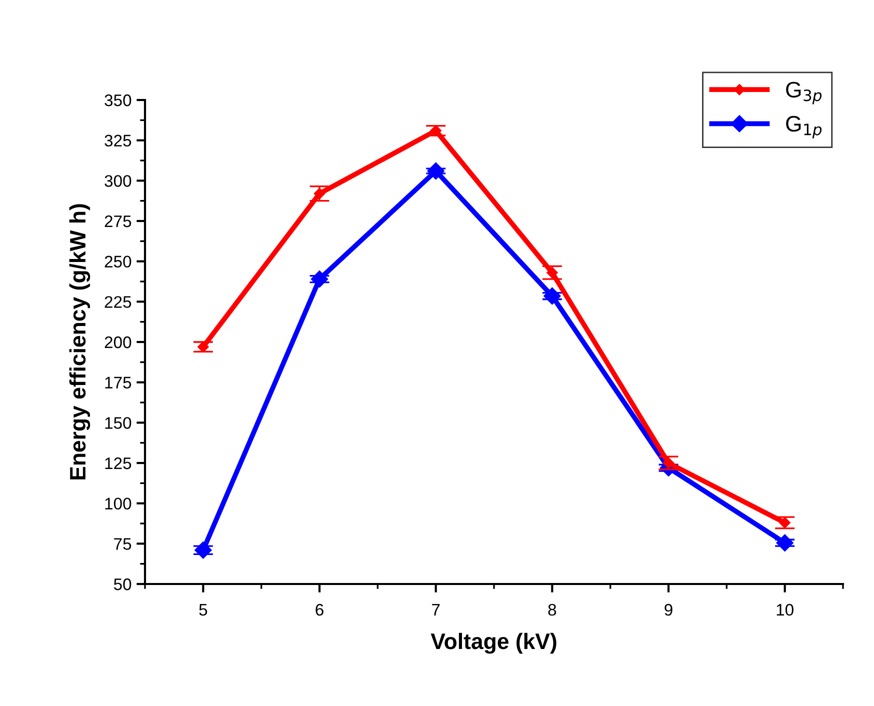 The height and width of the screenshot is (706, 874). What do you see at coordinates (123, 544) in the screenshot?
I see `y-tick-label: 75` at bounding box center [123, 544].